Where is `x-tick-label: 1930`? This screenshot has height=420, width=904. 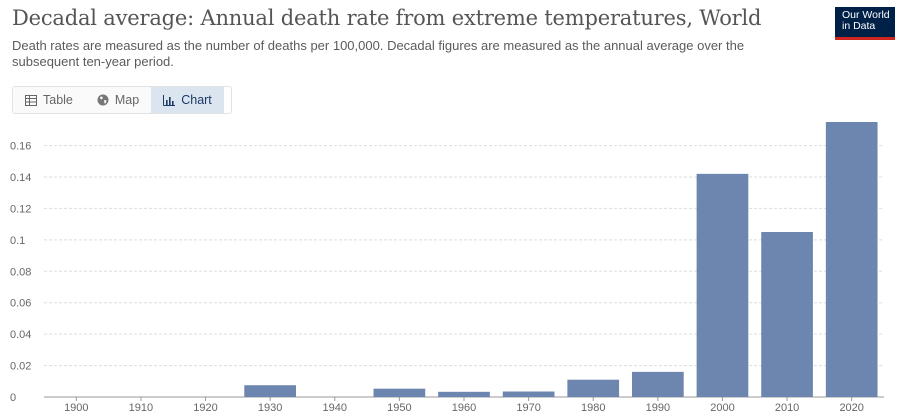
x-tick-label: 1930 is located at coordinates (270, 408).